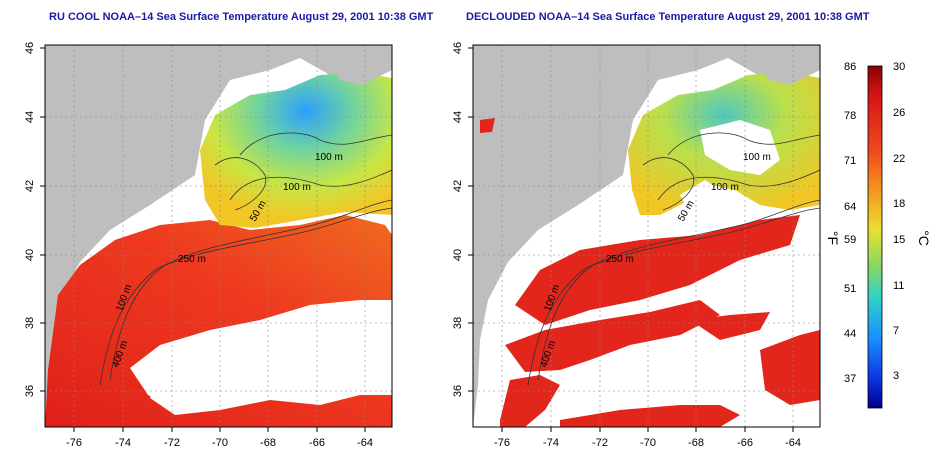 The height and width of the screenshot is (475, 950). Describe the element at coordinates (850, 67) in the screenshot. I see `colorbar-f-tick: 86` at that location.